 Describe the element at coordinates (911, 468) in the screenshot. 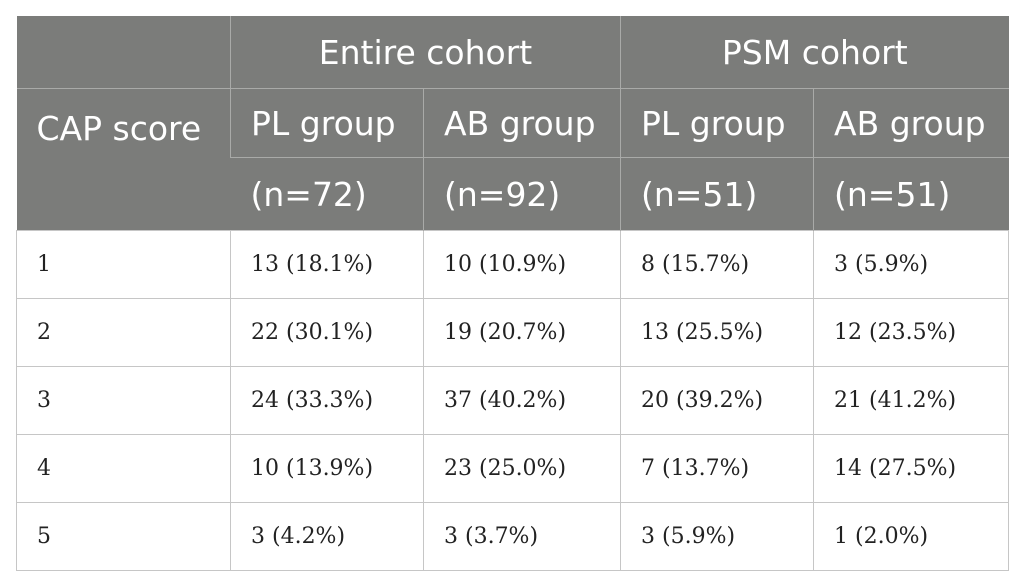

I see `cell-psm-ab: 14 (27.5%)` at that location.